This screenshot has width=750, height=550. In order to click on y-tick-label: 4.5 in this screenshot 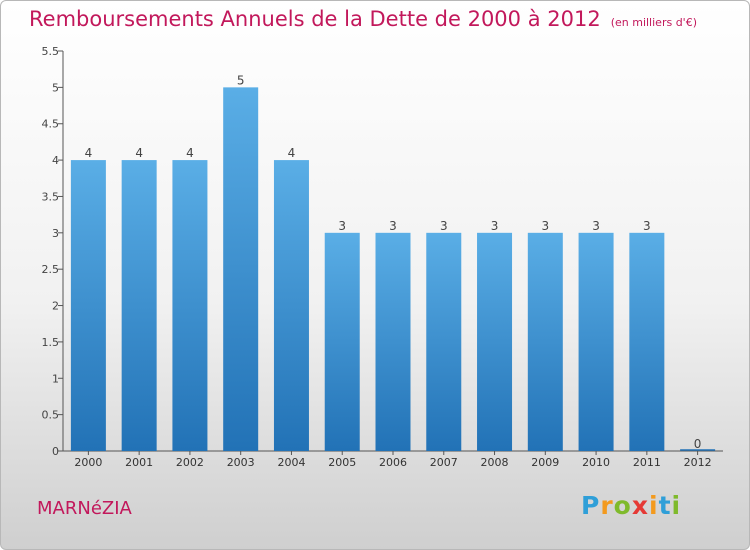, I will do `click(51, 124)`.